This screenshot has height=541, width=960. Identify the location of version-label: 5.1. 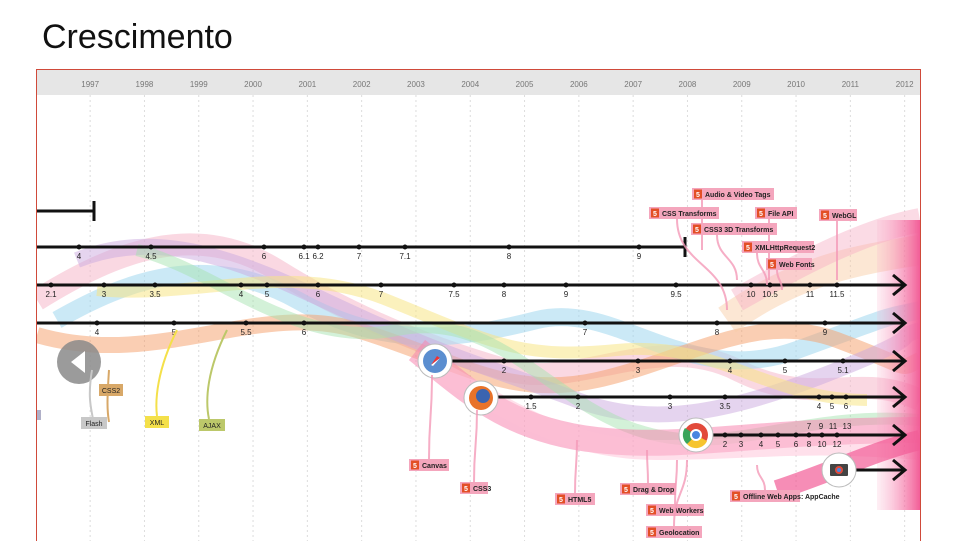
(843, 370).